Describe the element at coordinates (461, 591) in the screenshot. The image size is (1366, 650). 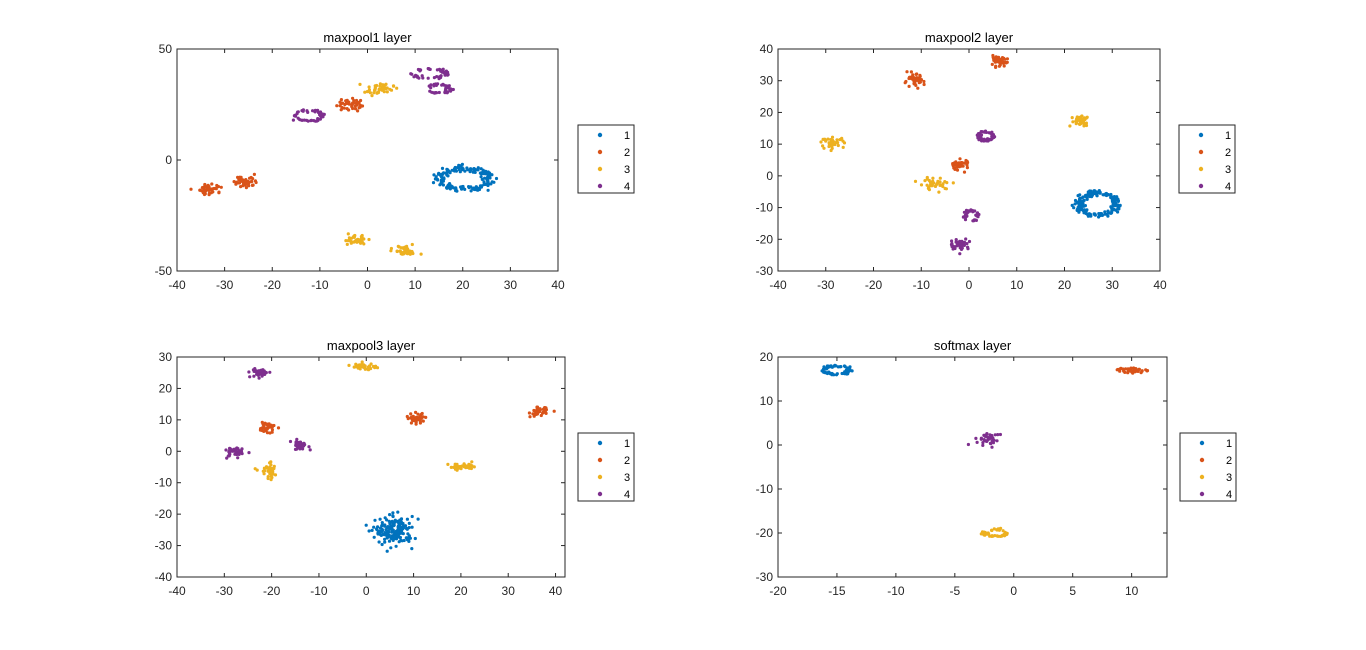
I see `x-tick-label: 20` at that location.